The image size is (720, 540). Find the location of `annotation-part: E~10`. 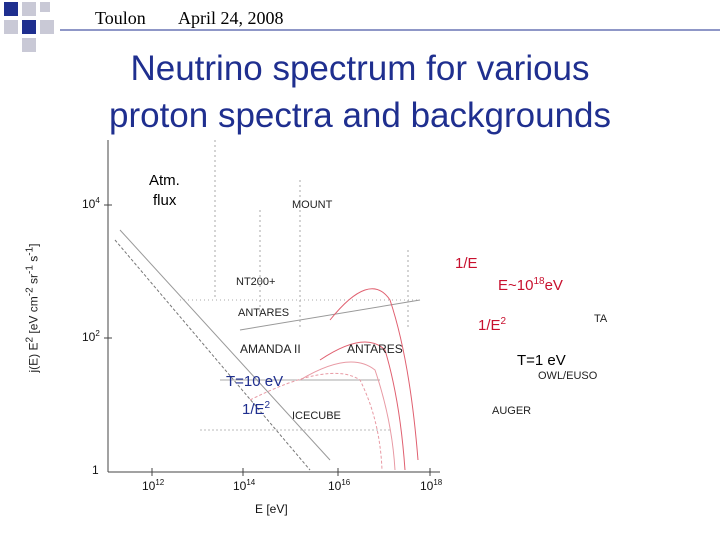

annotation-part: E~10 is located at coordinates (516, 285).